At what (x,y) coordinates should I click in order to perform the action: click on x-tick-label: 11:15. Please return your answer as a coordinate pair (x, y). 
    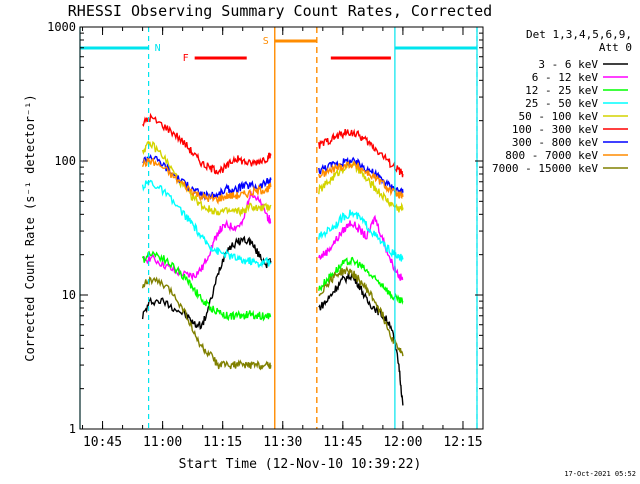
    Looking at the image, I should click on (222, 442).